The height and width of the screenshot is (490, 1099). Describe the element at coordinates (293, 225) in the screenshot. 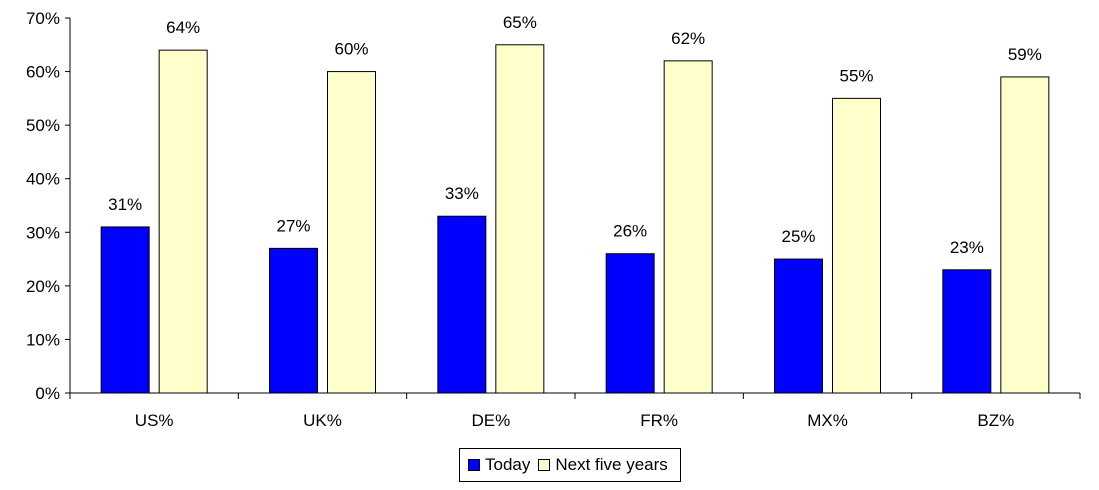

I see `data-label: 27%` at that location.